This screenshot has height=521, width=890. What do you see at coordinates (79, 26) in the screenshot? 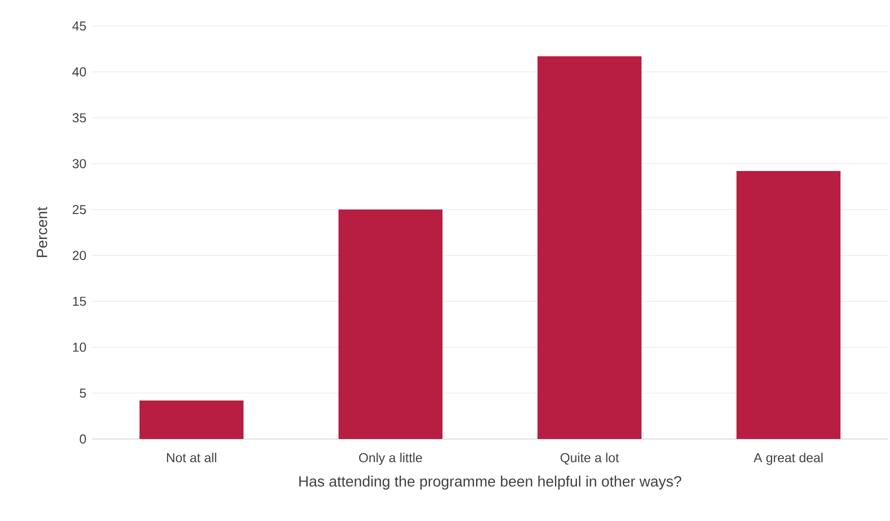
I see `y-tick-label: 45` at bounding box center [79, 26].